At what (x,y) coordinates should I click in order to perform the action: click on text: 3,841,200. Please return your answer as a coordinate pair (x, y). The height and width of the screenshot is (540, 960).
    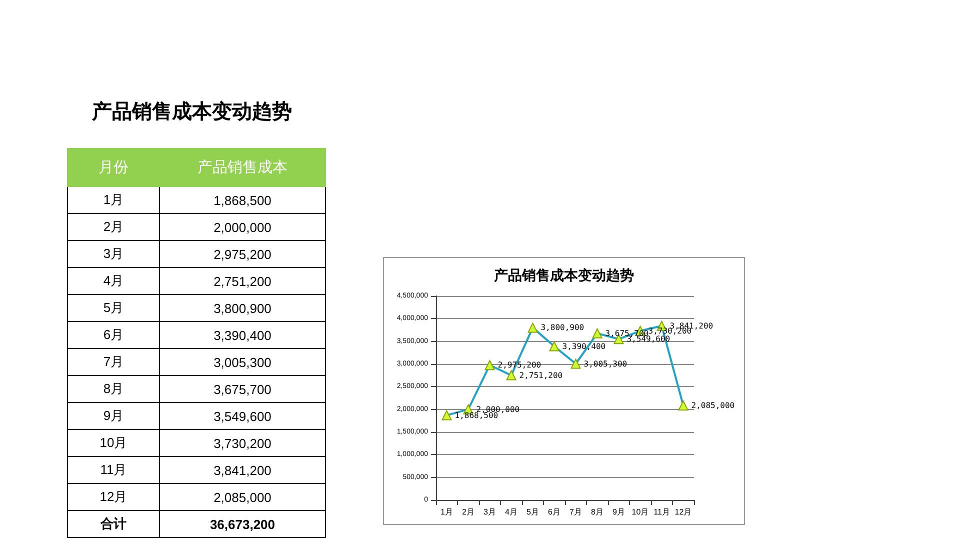
    Looking at the image, I should click on (243, 470).